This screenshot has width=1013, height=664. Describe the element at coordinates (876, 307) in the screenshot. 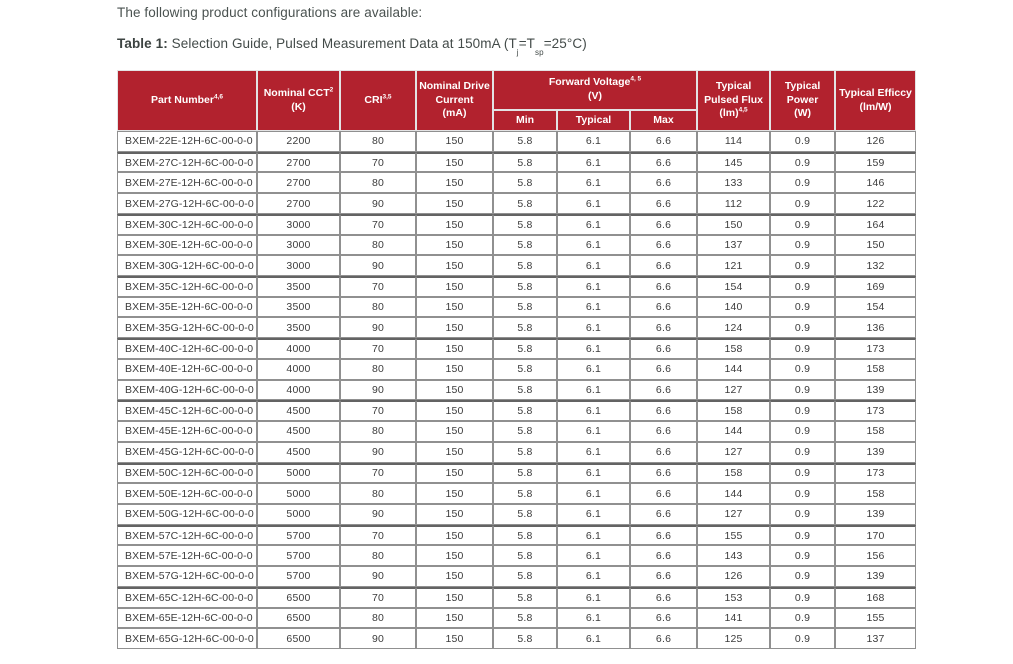

I see `cell-efficacy: 154` at that location.